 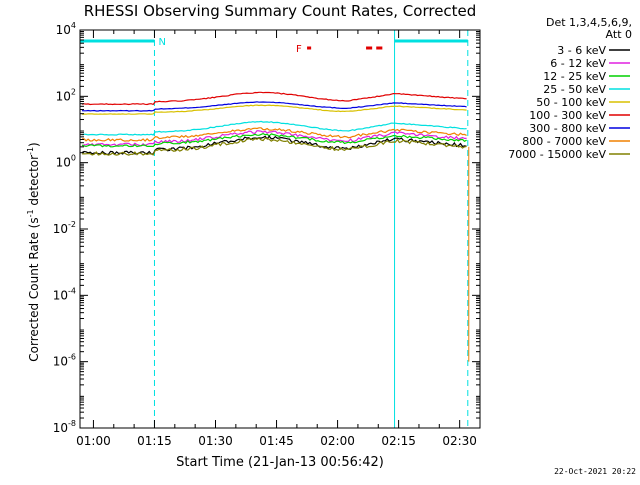 I want to click on legend-header-line2: Att 0, so click(x=619, y=34).